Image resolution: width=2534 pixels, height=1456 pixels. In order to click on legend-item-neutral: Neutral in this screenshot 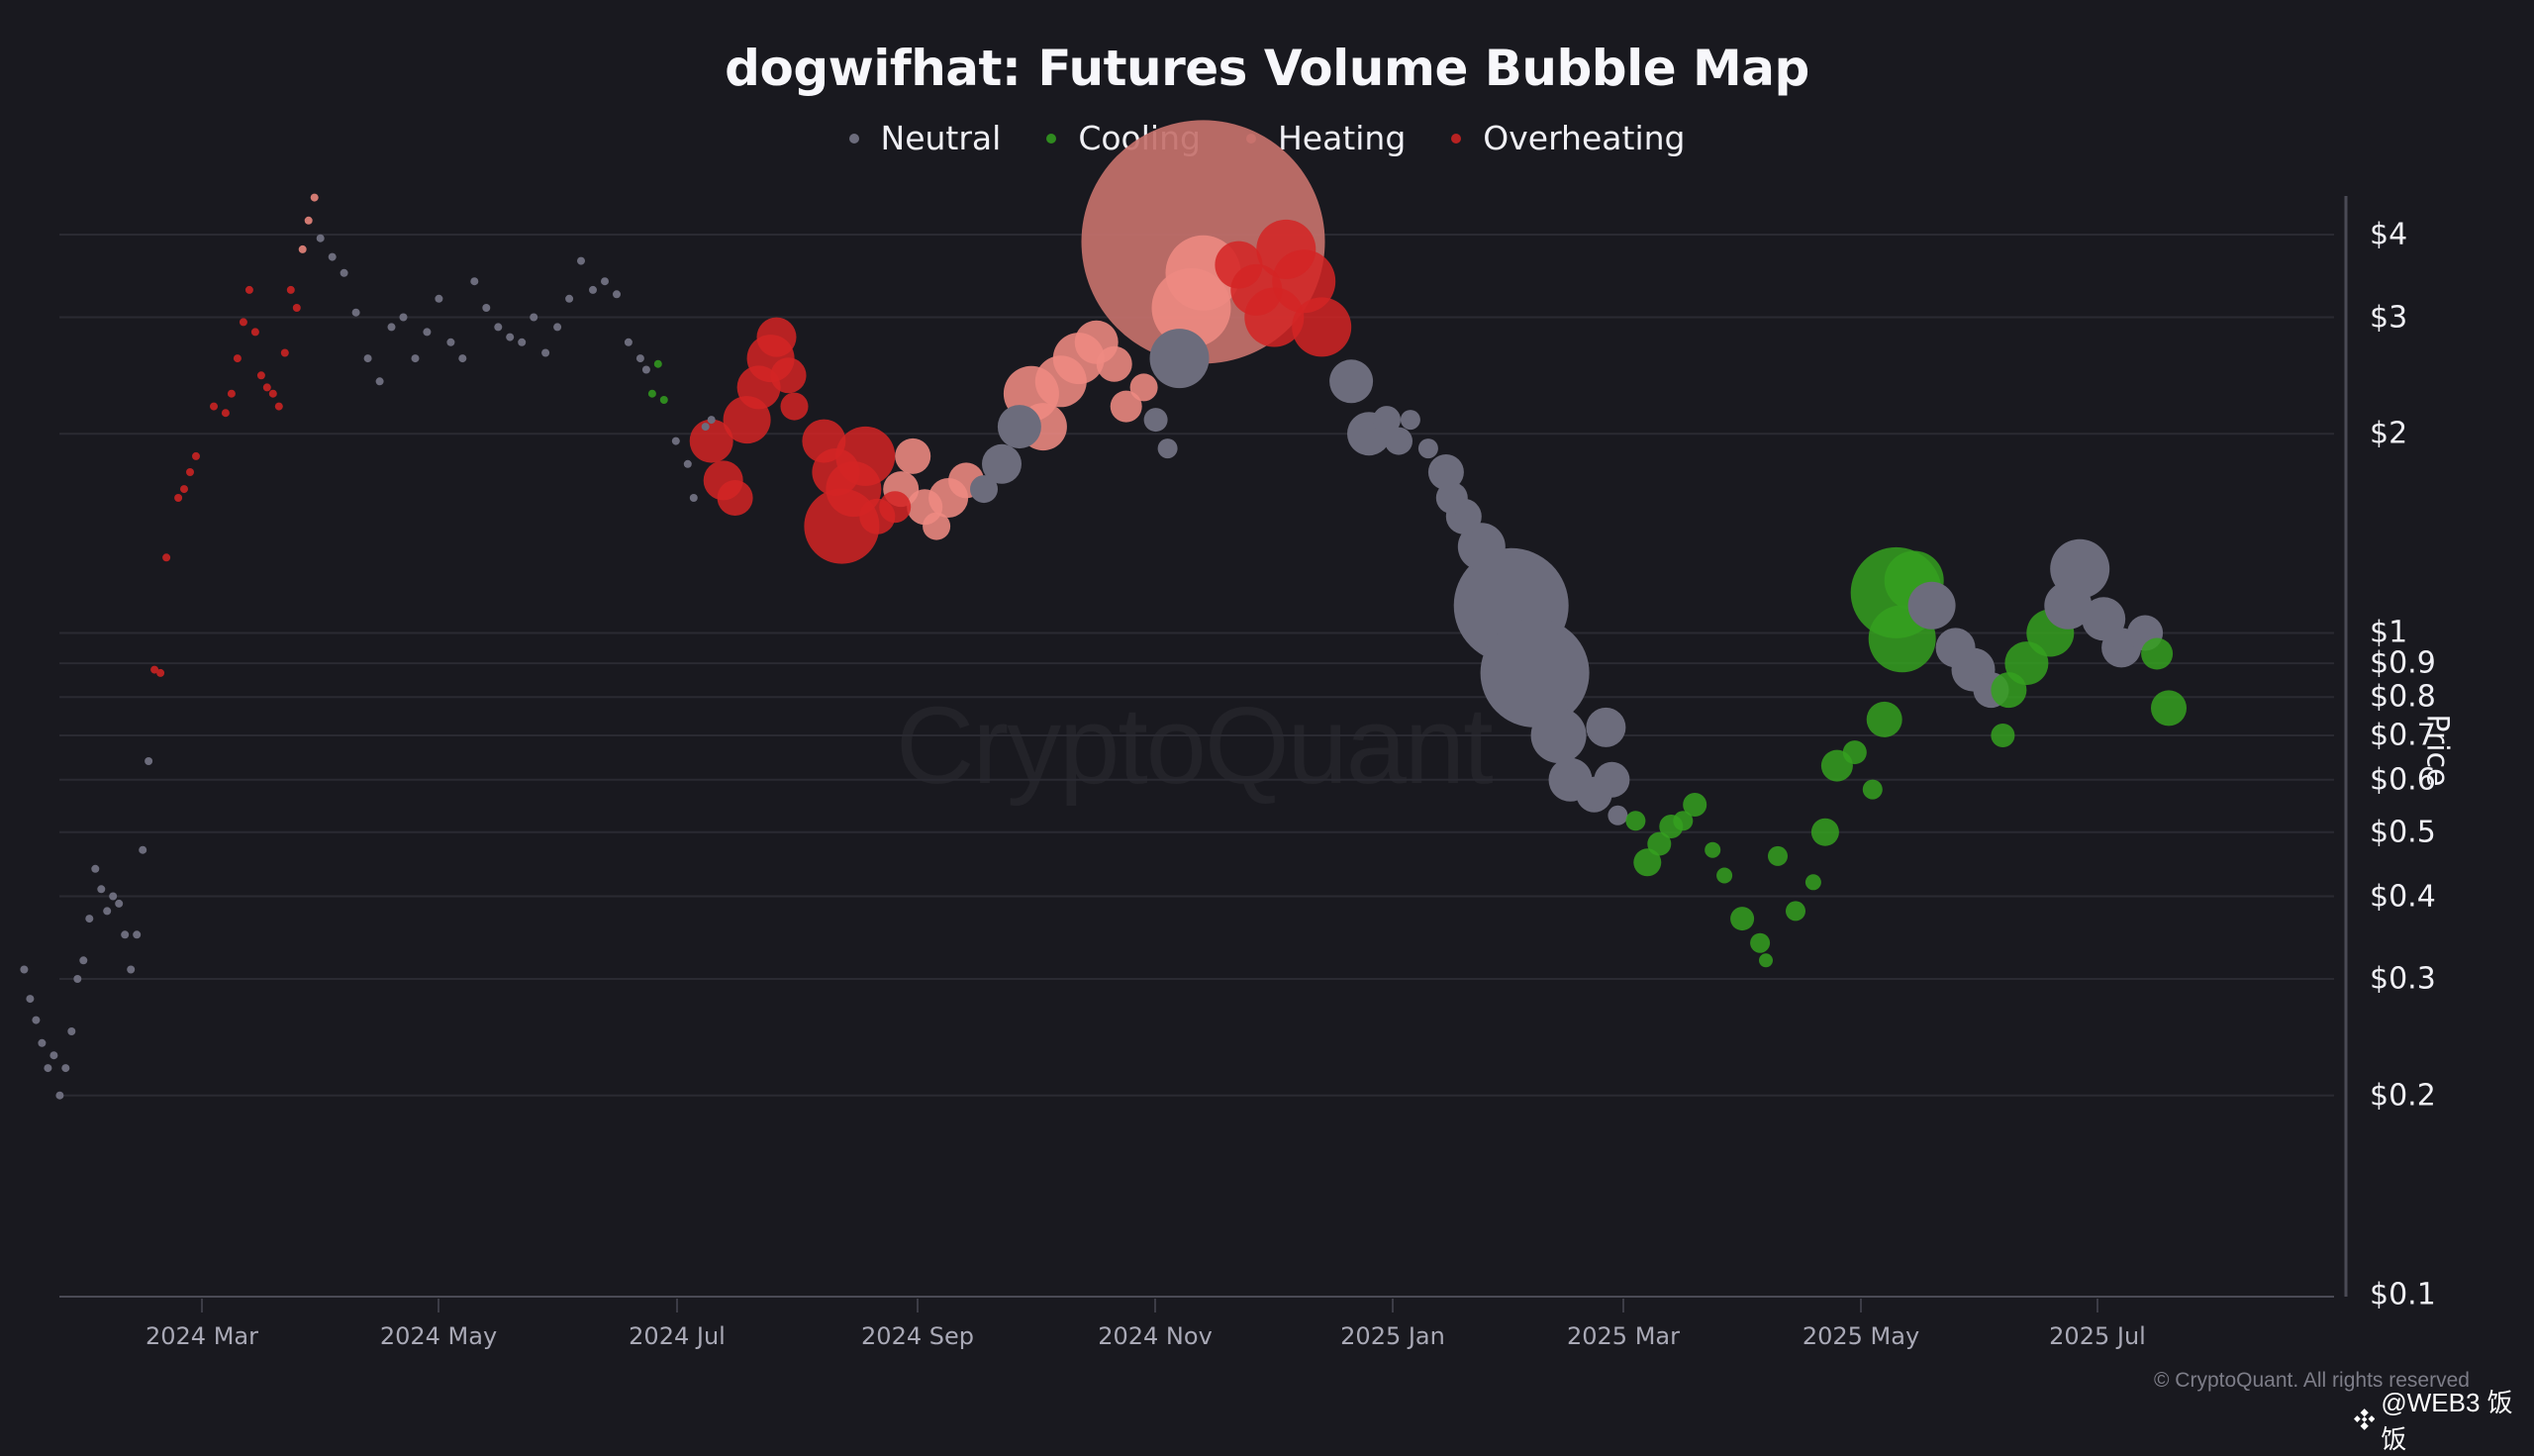, I will do `click(925, 138)`.